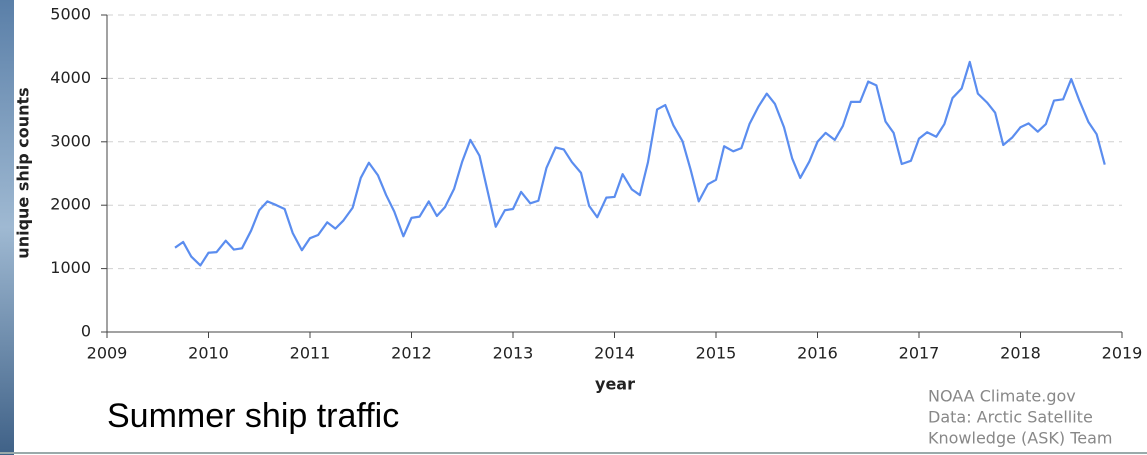 This screenshot has width=1147, height=455. Describe the element at coordinates (411, 353) in the screenshot. I see `x-tick-label: 2012` at that location.